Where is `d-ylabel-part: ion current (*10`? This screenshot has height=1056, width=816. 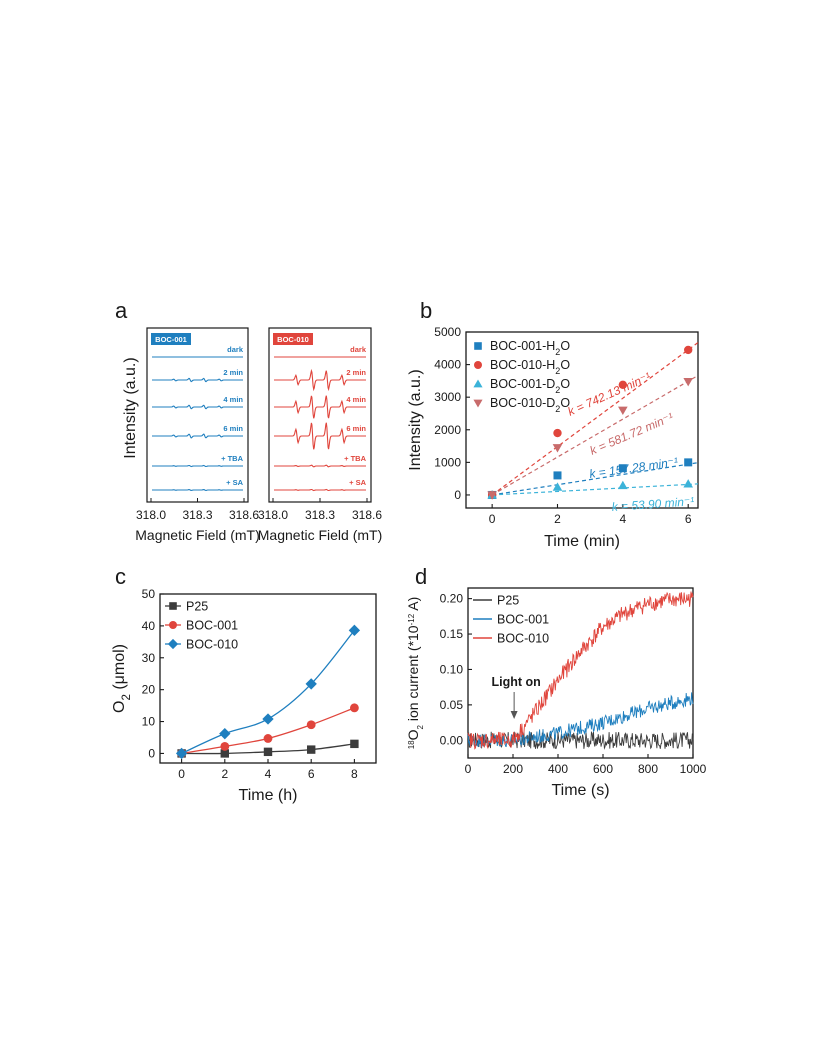 d-ylabel-part: ion current (*10 is located at coordinates (413, 675).